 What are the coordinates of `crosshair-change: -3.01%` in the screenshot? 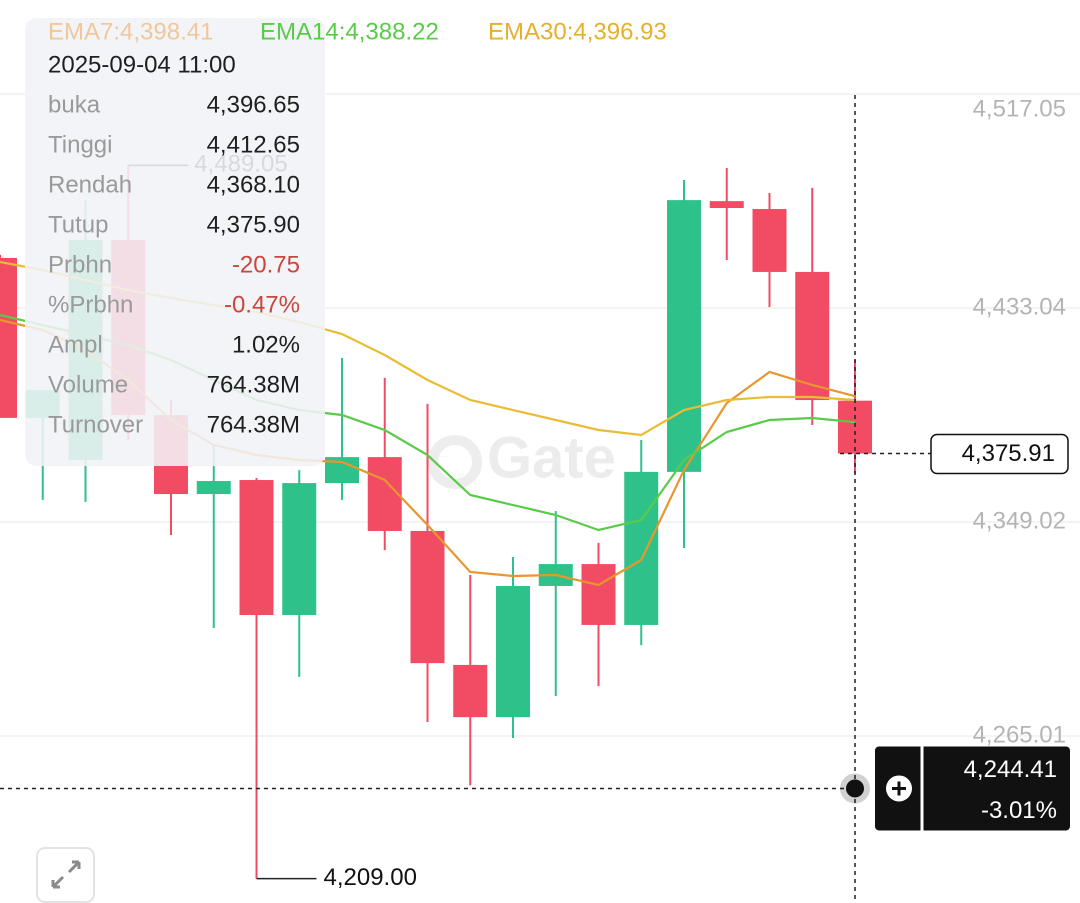 It's located at (1019, 810).